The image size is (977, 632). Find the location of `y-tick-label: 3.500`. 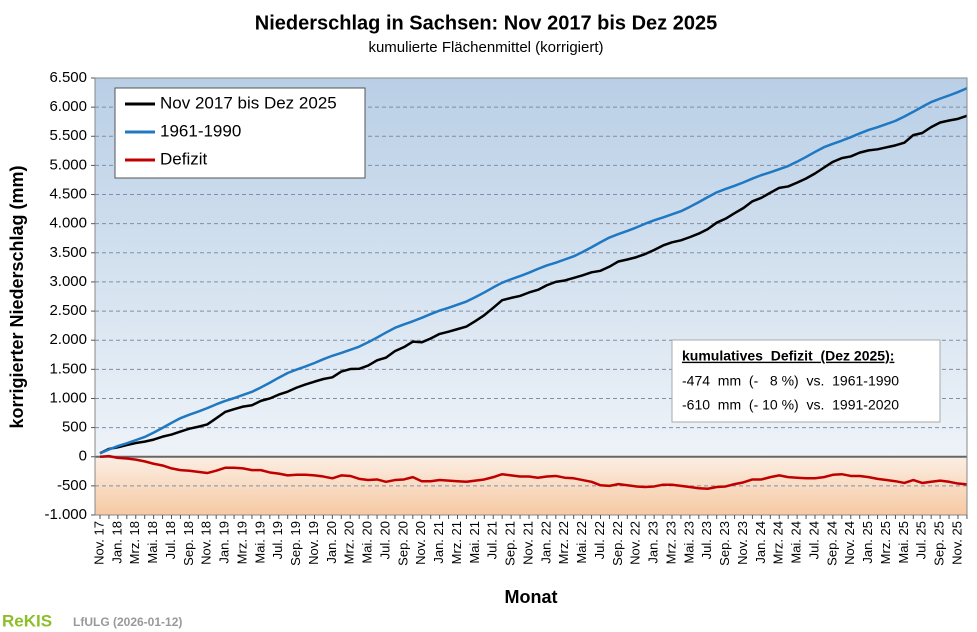

y-tick-label: 3.500 is located at coordinates (68, 252).